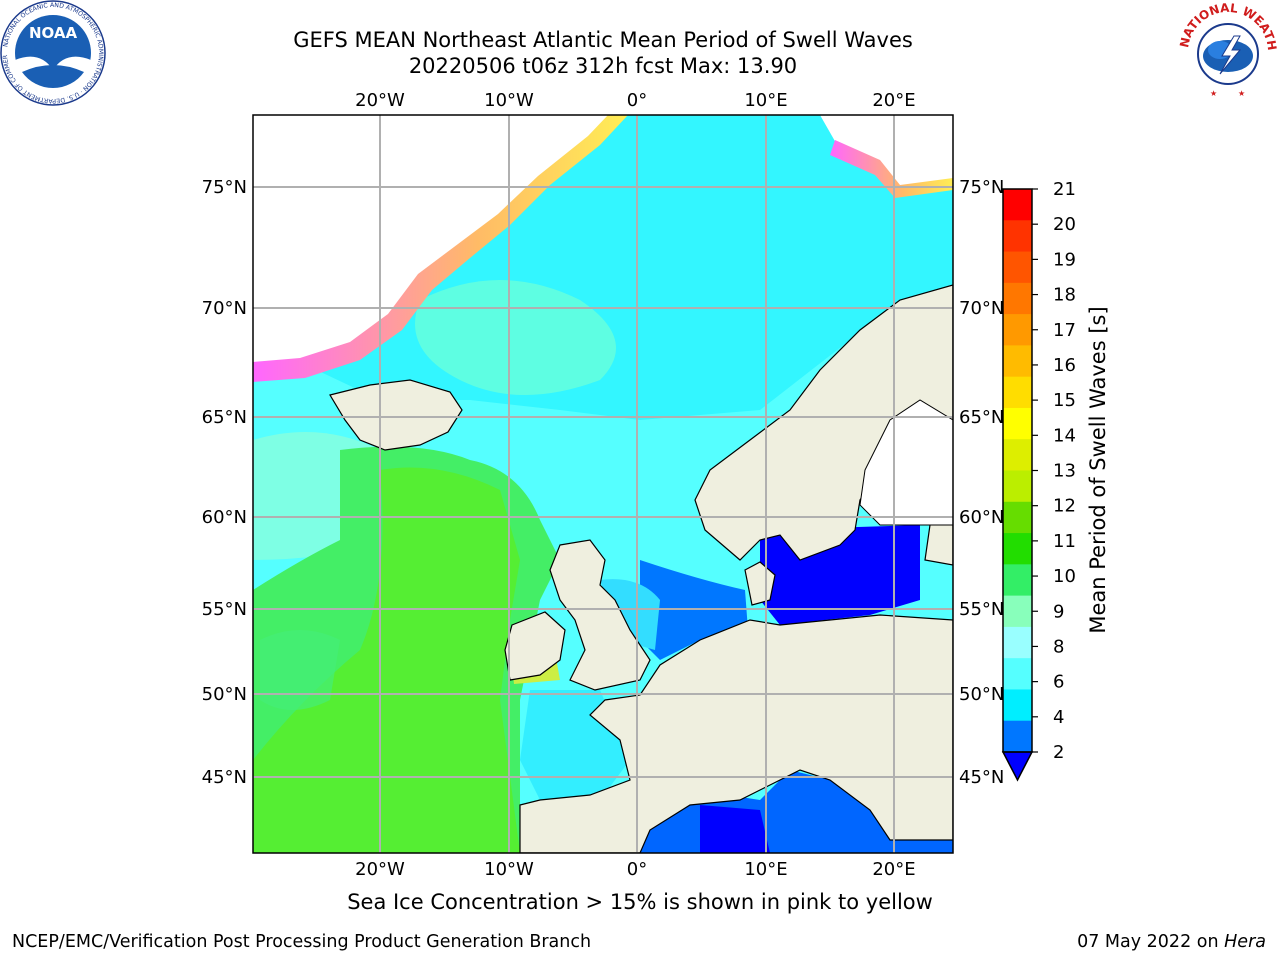  What do you see at coordinates (1064, 471) in the screenshot?
I see `colorbar-tick-label: 13` at bounding box center [1064, 471].